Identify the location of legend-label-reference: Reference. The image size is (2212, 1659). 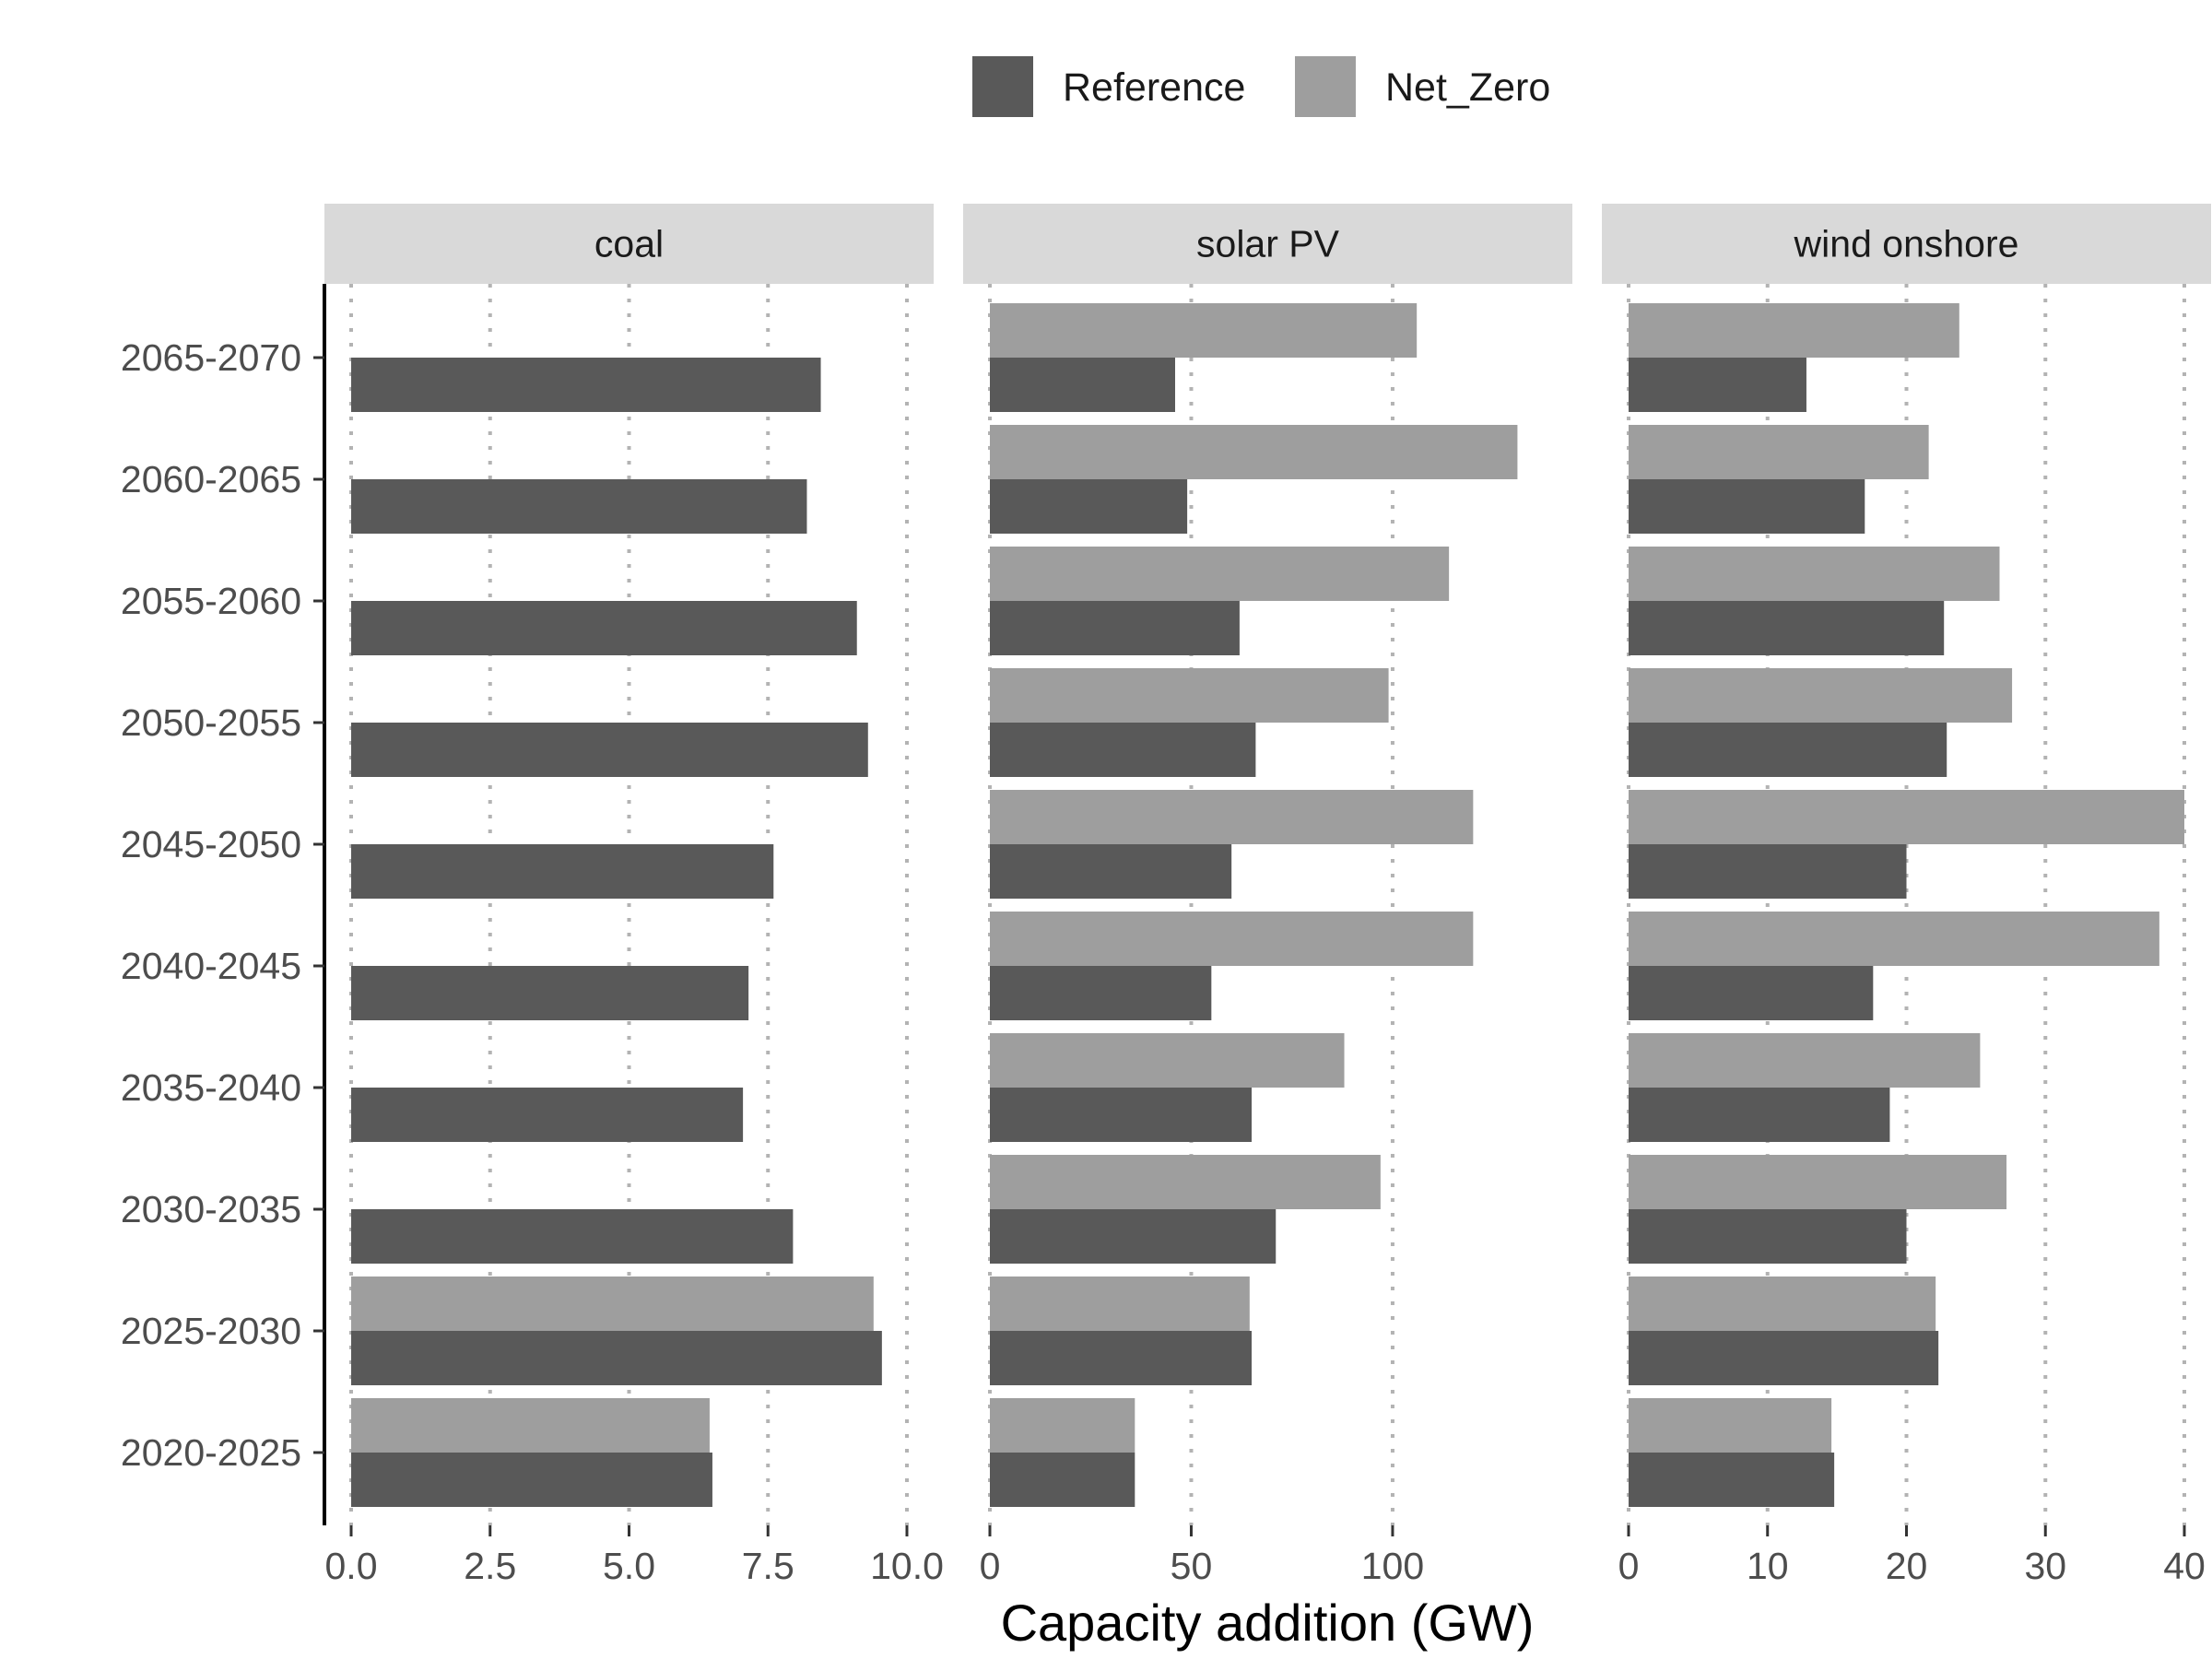
(1154, 87).